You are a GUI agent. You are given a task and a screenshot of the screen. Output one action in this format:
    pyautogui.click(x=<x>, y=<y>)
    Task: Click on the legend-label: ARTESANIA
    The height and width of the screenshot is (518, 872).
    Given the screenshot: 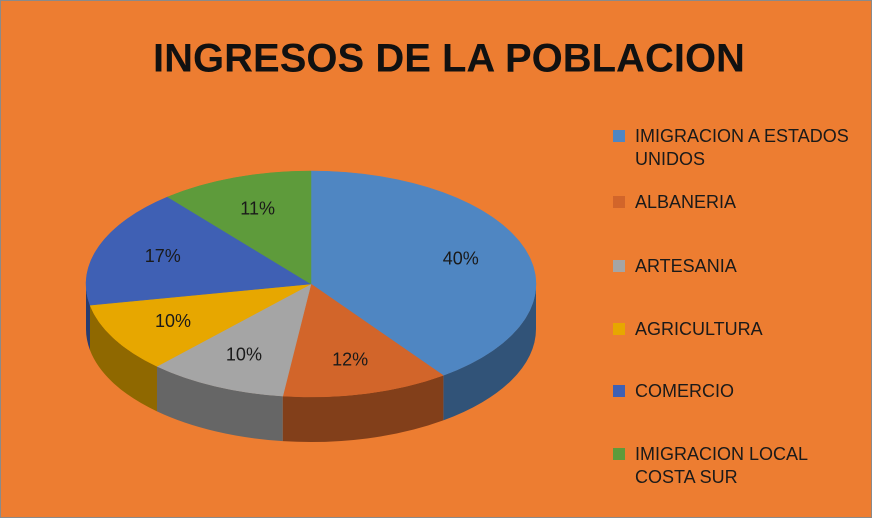 What is the action you would take?
    pyautogui.click(x=686, y=266)
    